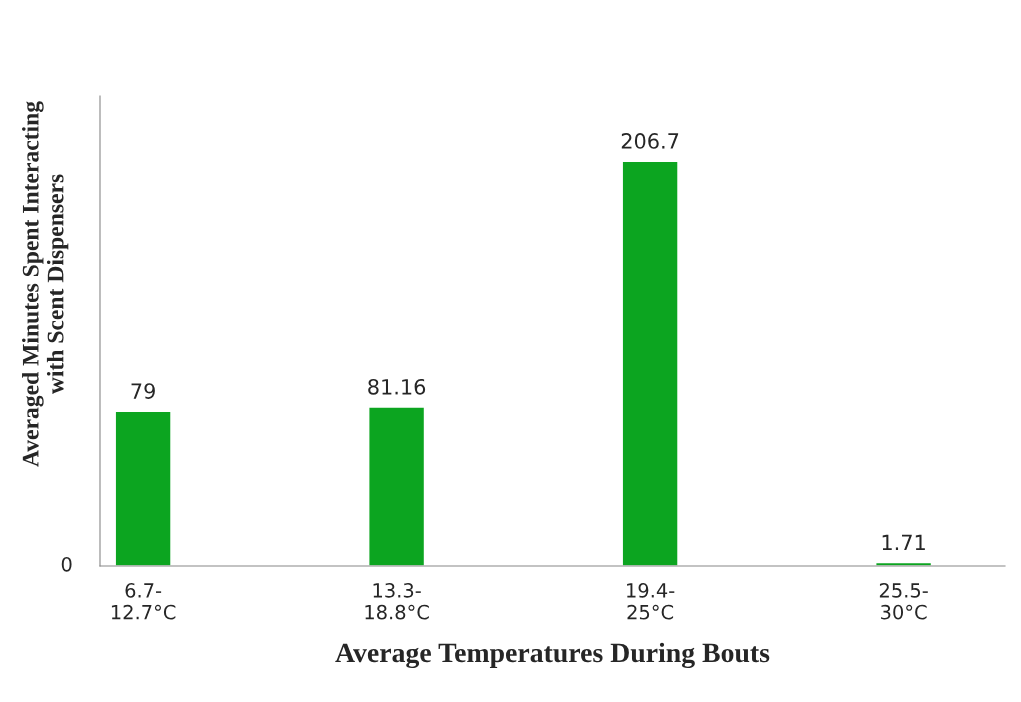  I want to click on data-label: 206.7, so click(650, 141).